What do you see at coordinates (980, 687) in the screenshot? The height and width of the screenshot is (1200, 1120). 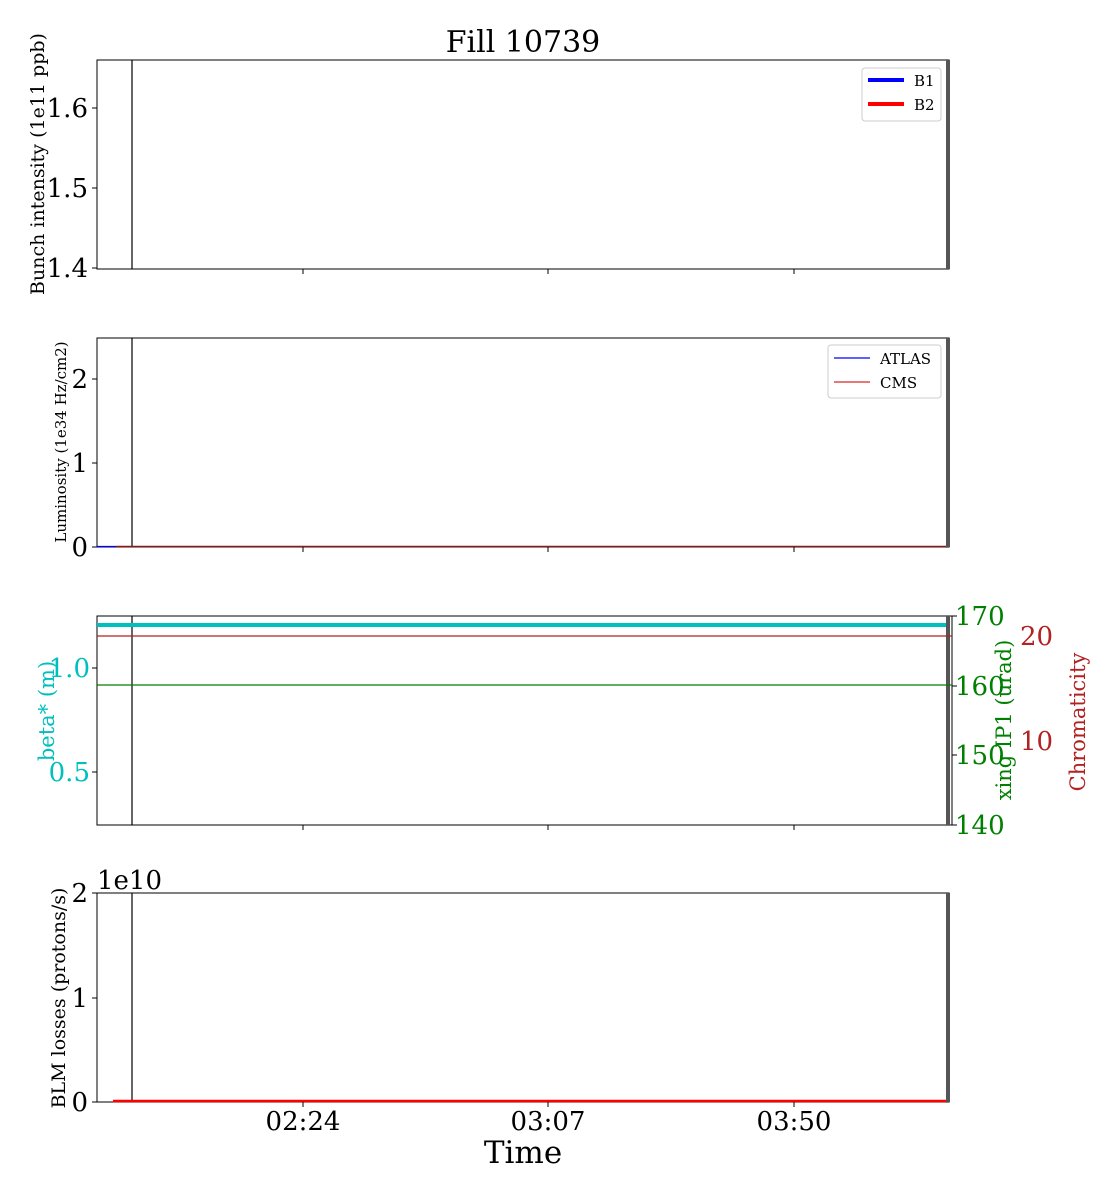 I see `y-right-tick-label: 160` at bounding box center [980, 687].